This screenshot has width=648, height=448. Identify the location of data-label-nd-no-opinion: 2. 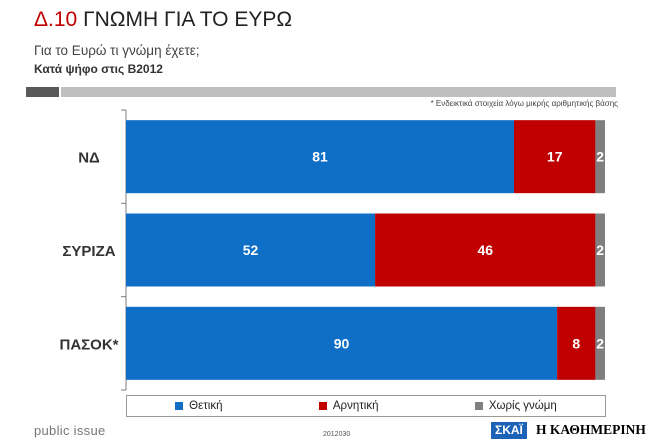
(600, 157).